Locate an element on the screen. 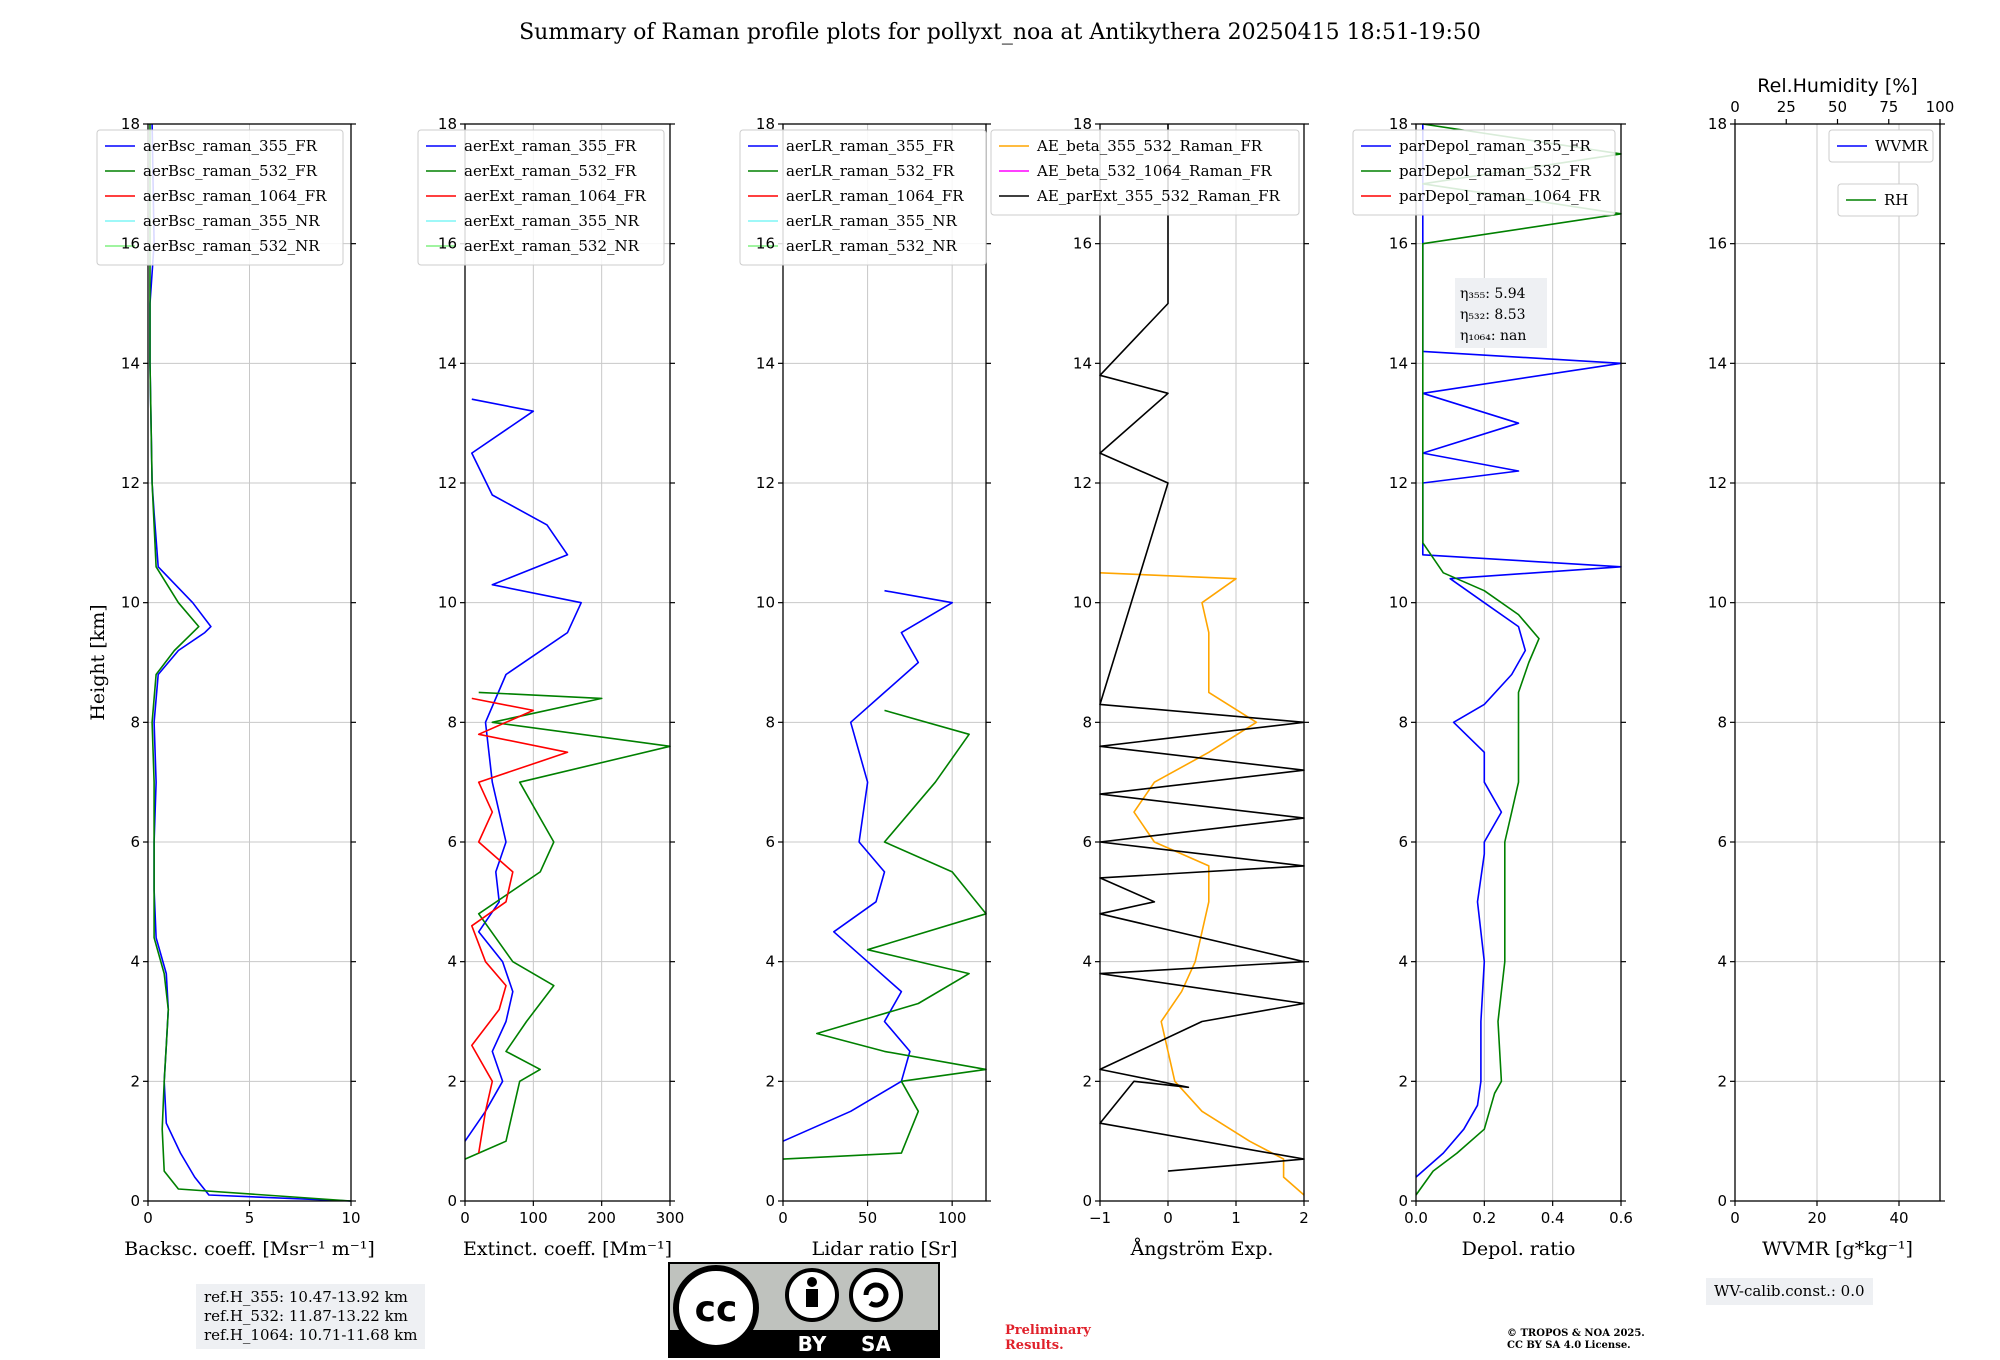  x-axis-label: WVMR [g*kg⁻¹] is located at coordinates (1837, 1249).